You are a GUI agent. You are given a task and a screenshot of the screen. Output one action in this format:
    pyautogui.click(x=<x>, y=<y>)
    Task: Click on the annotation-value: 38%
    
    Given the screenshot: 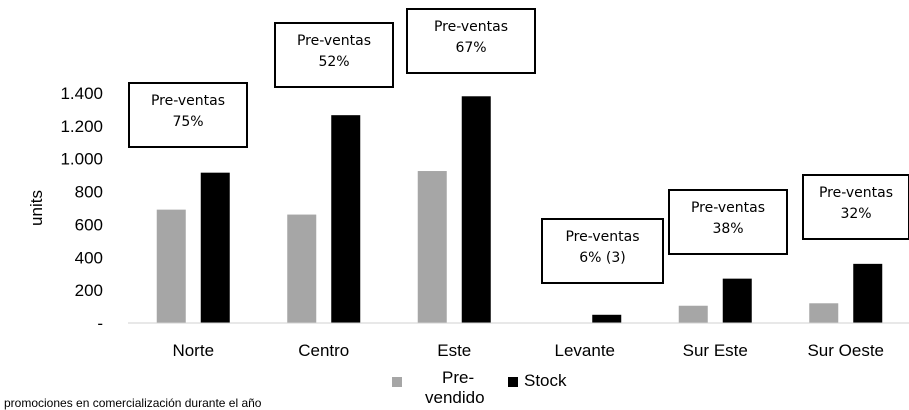 What is the action you would take?
    pyautogui.click(x=728, y=229)
    